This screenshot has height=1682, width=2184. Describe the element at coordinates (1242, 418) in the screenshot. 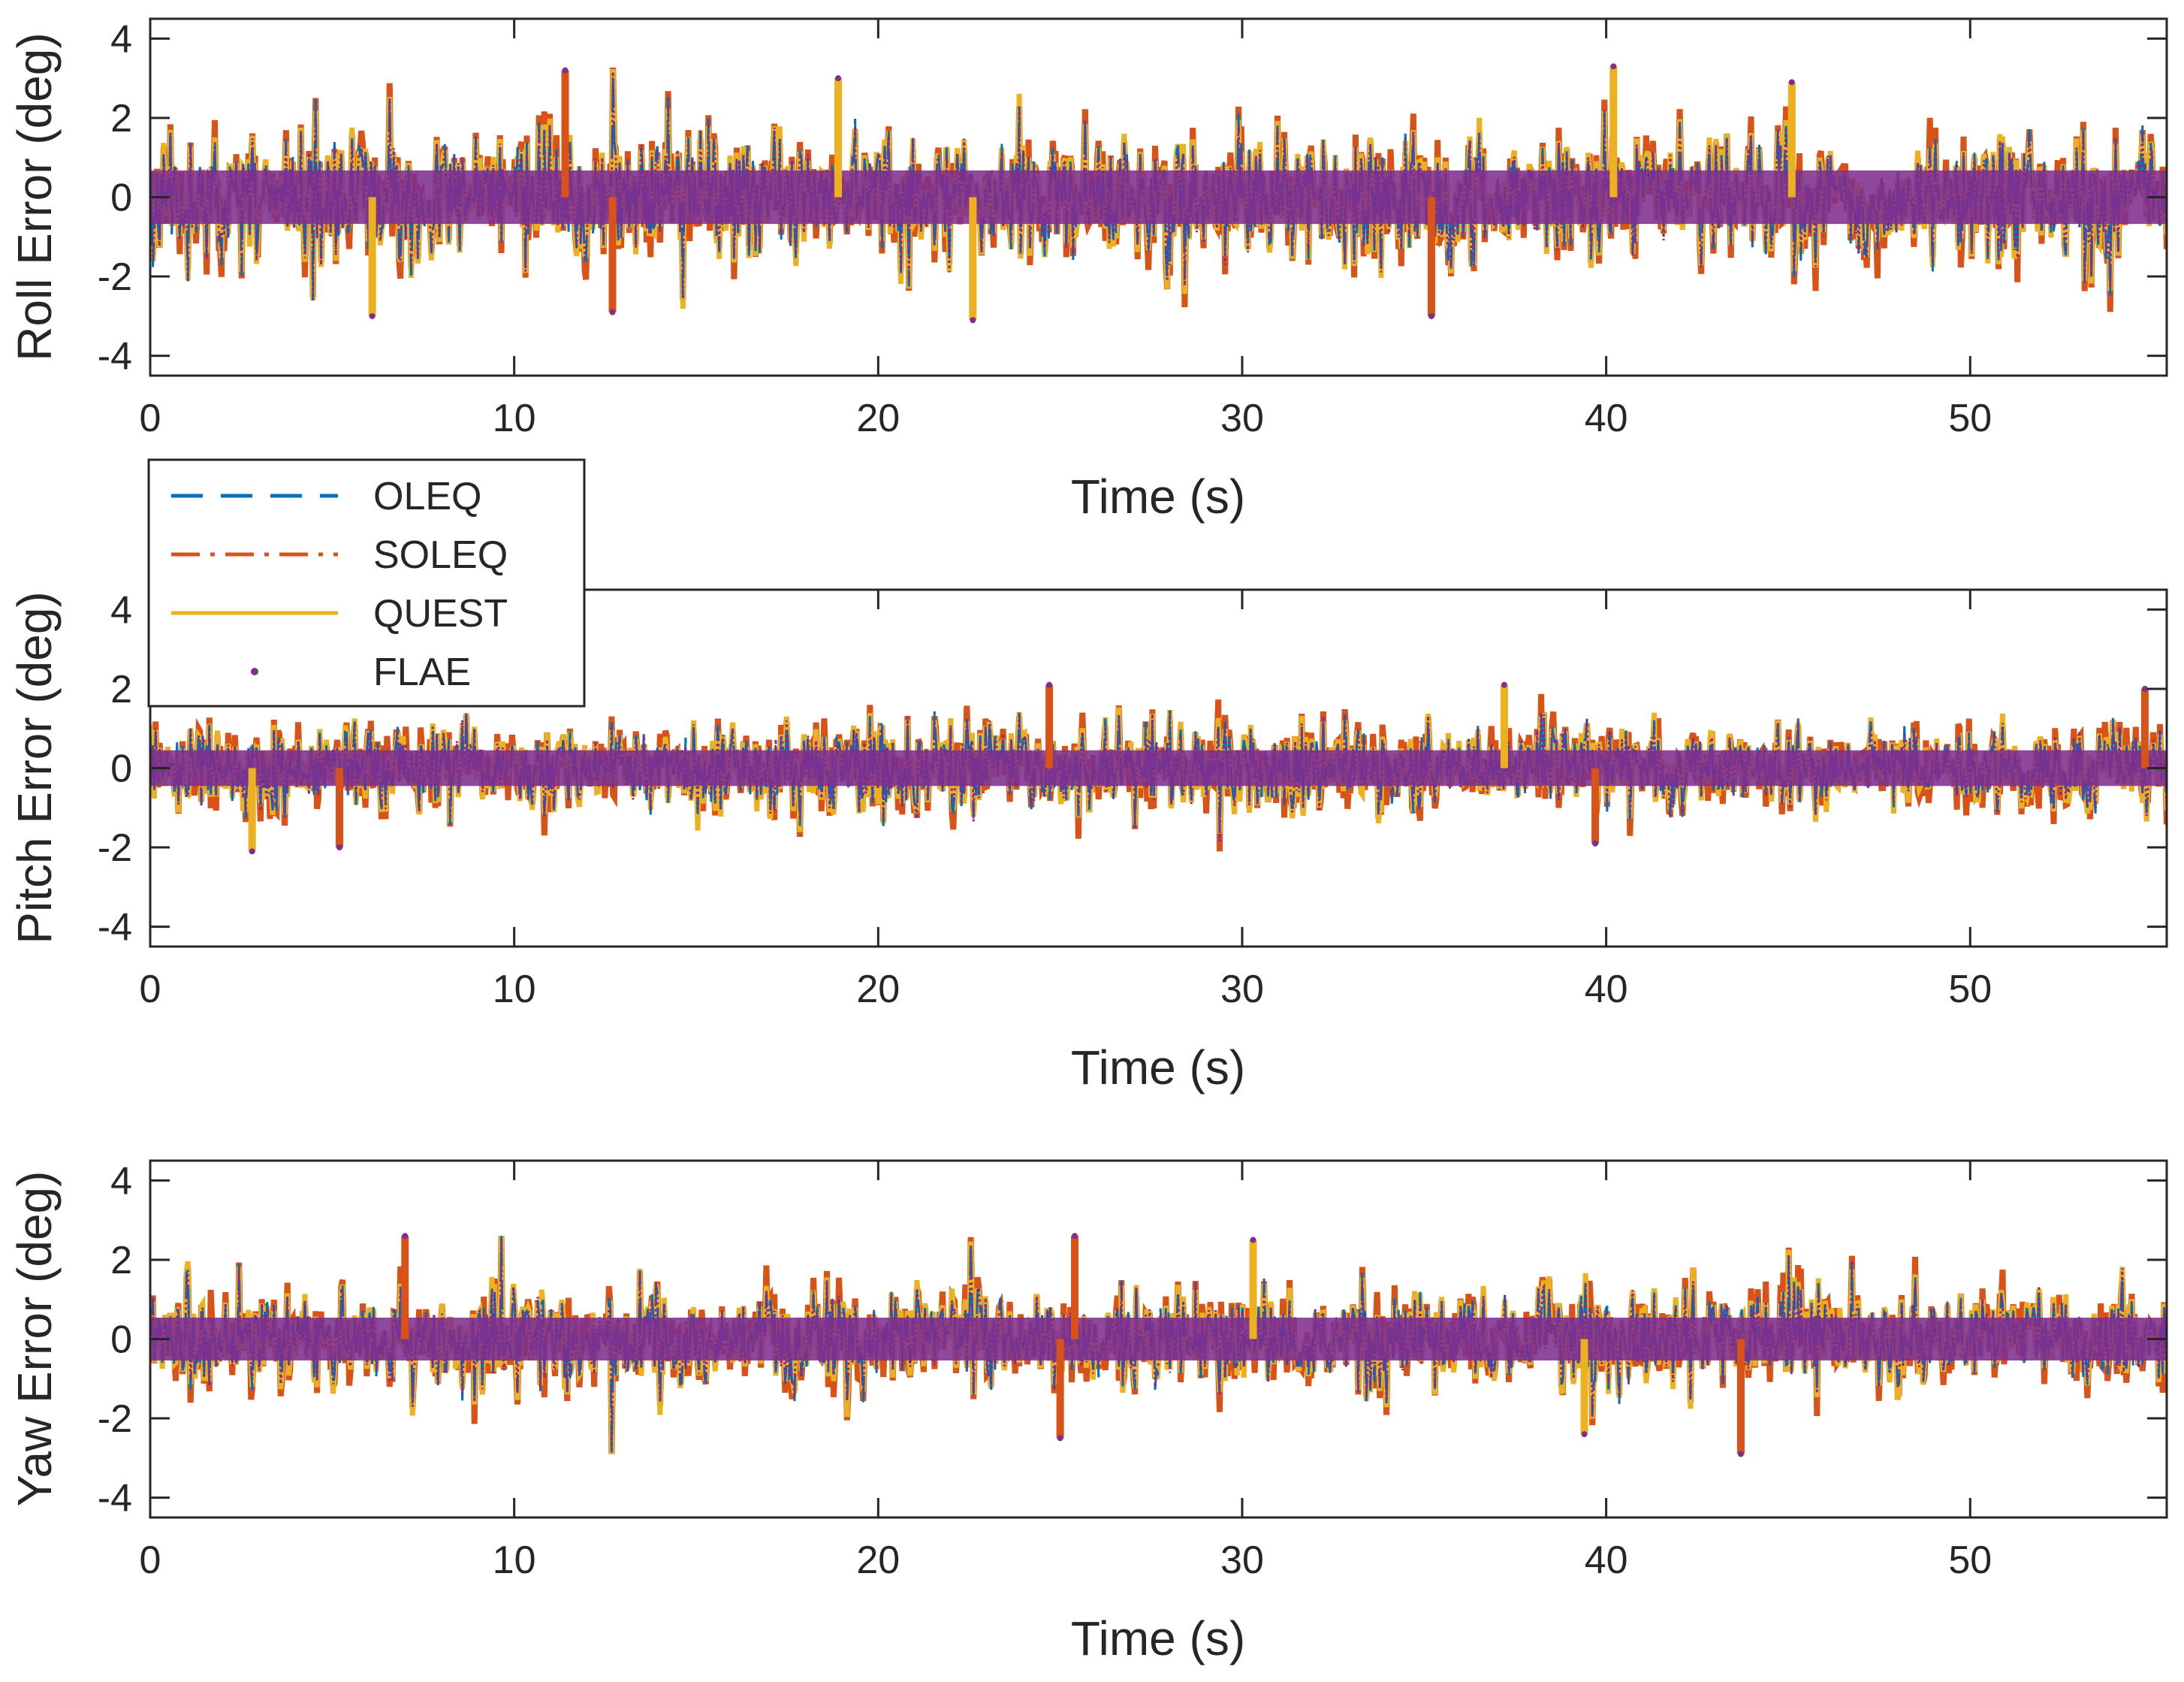

I see `xtick-label-roll: 30` at that location.